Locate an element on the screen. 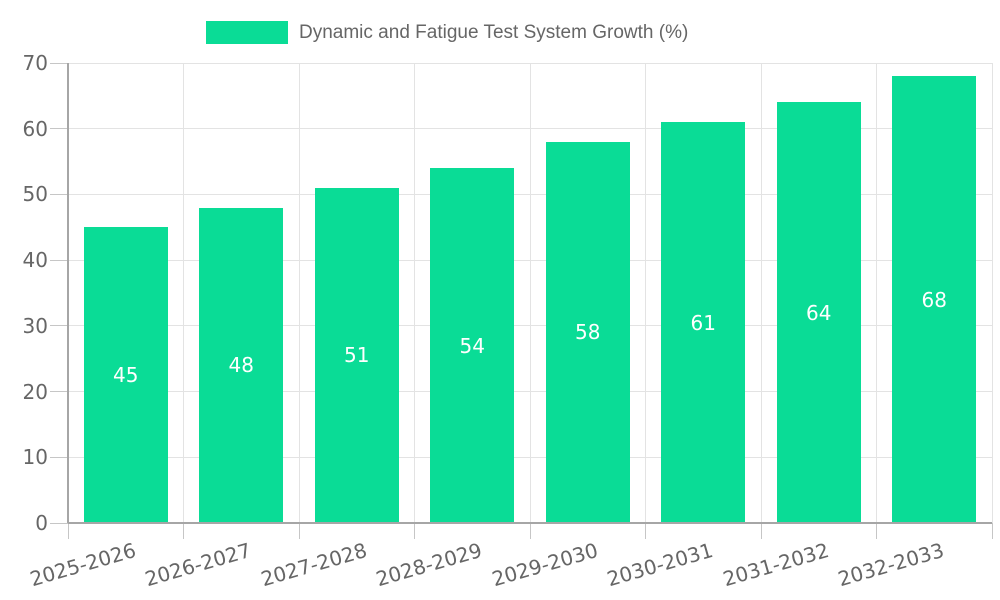  bar-value-label: 68 is located at coordinates (934, 299).